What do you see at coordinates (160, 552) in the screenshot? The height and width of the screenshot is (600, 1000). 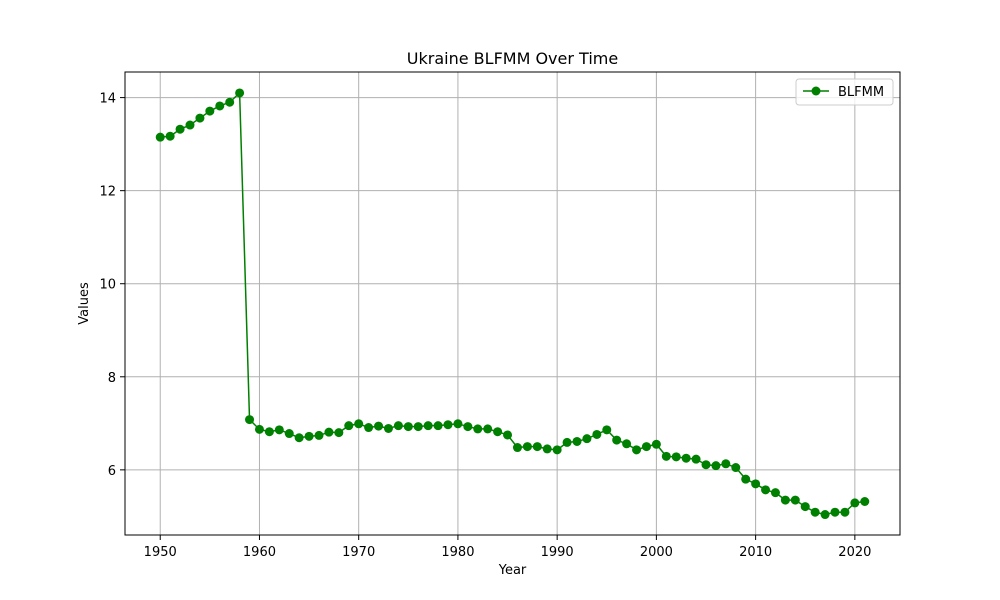 I see `x-tick-label: 1950` at bounding box center [160, 552].